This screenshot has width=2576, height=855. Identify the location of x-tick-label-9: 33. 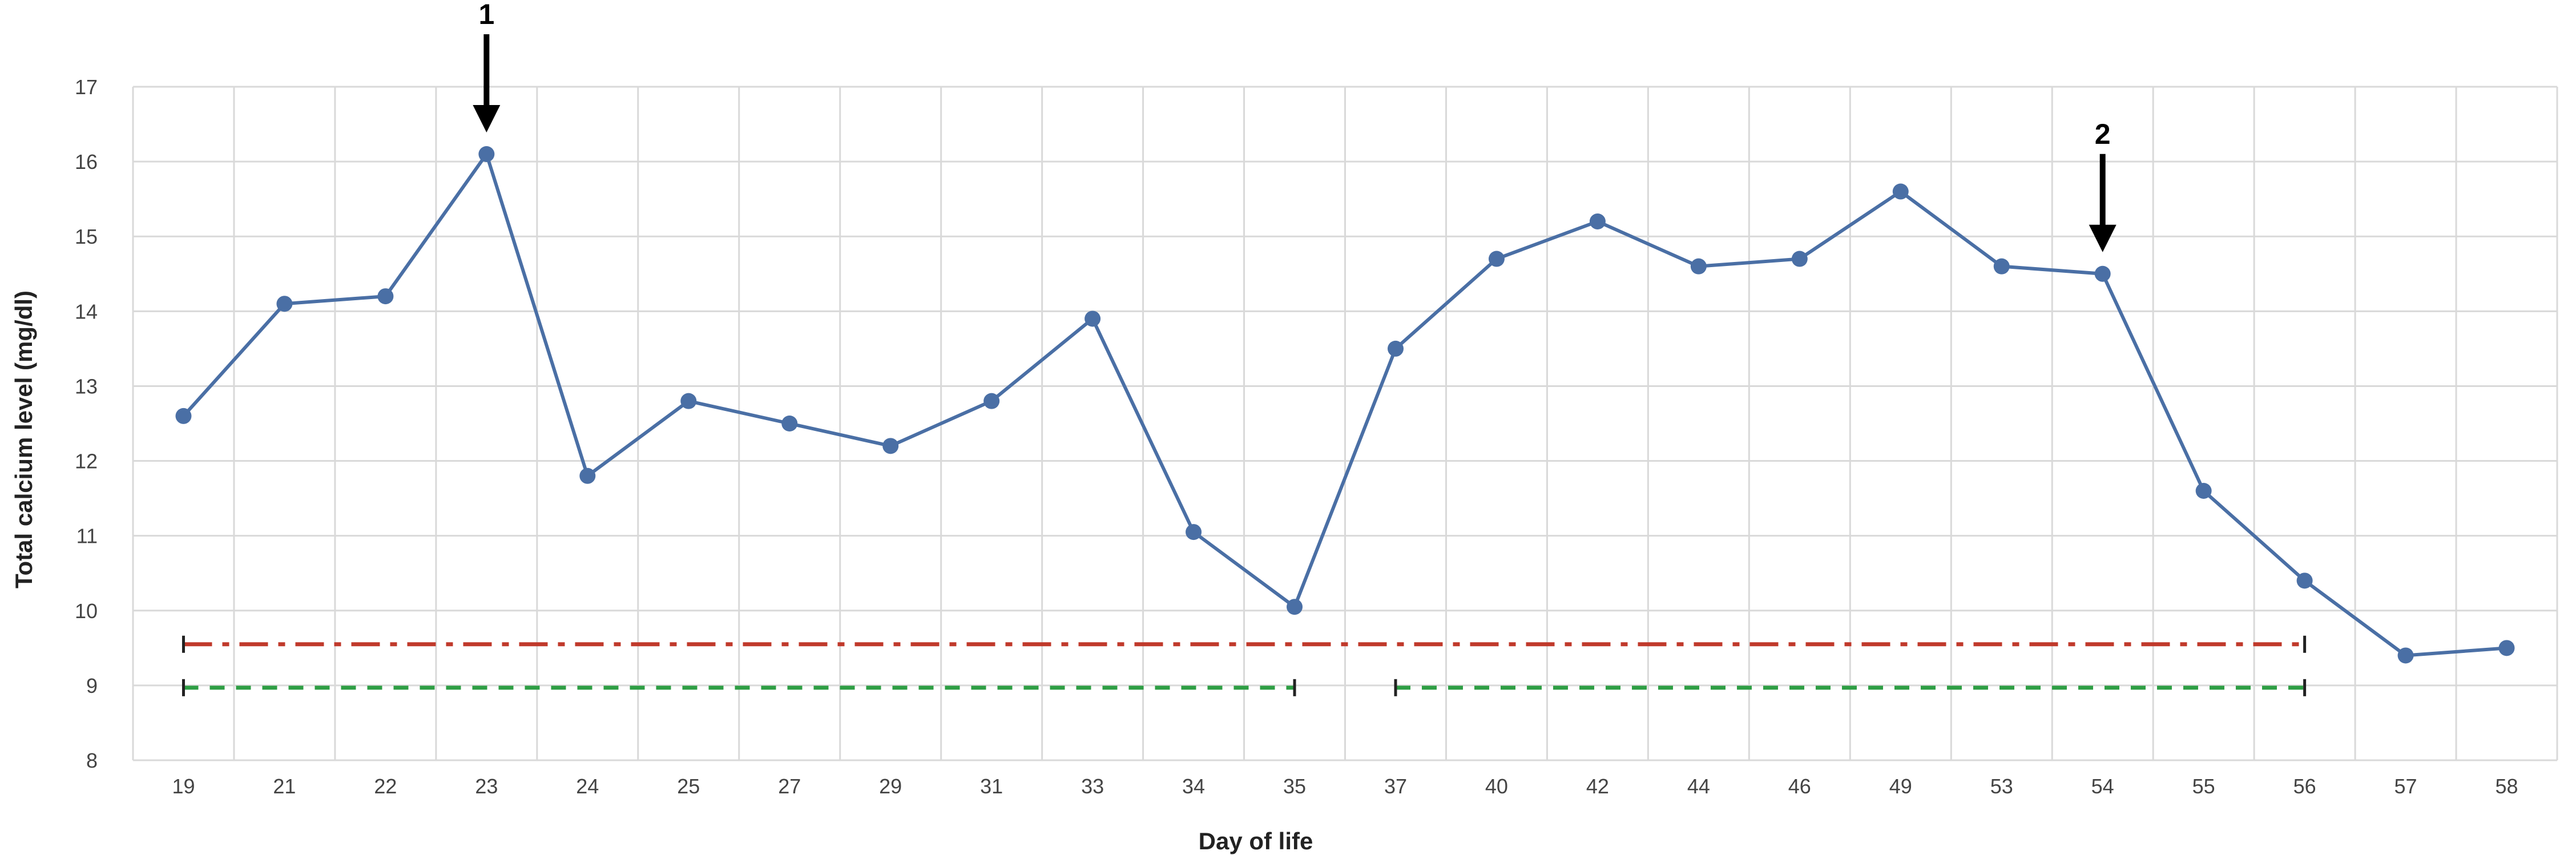
(1093, 786).